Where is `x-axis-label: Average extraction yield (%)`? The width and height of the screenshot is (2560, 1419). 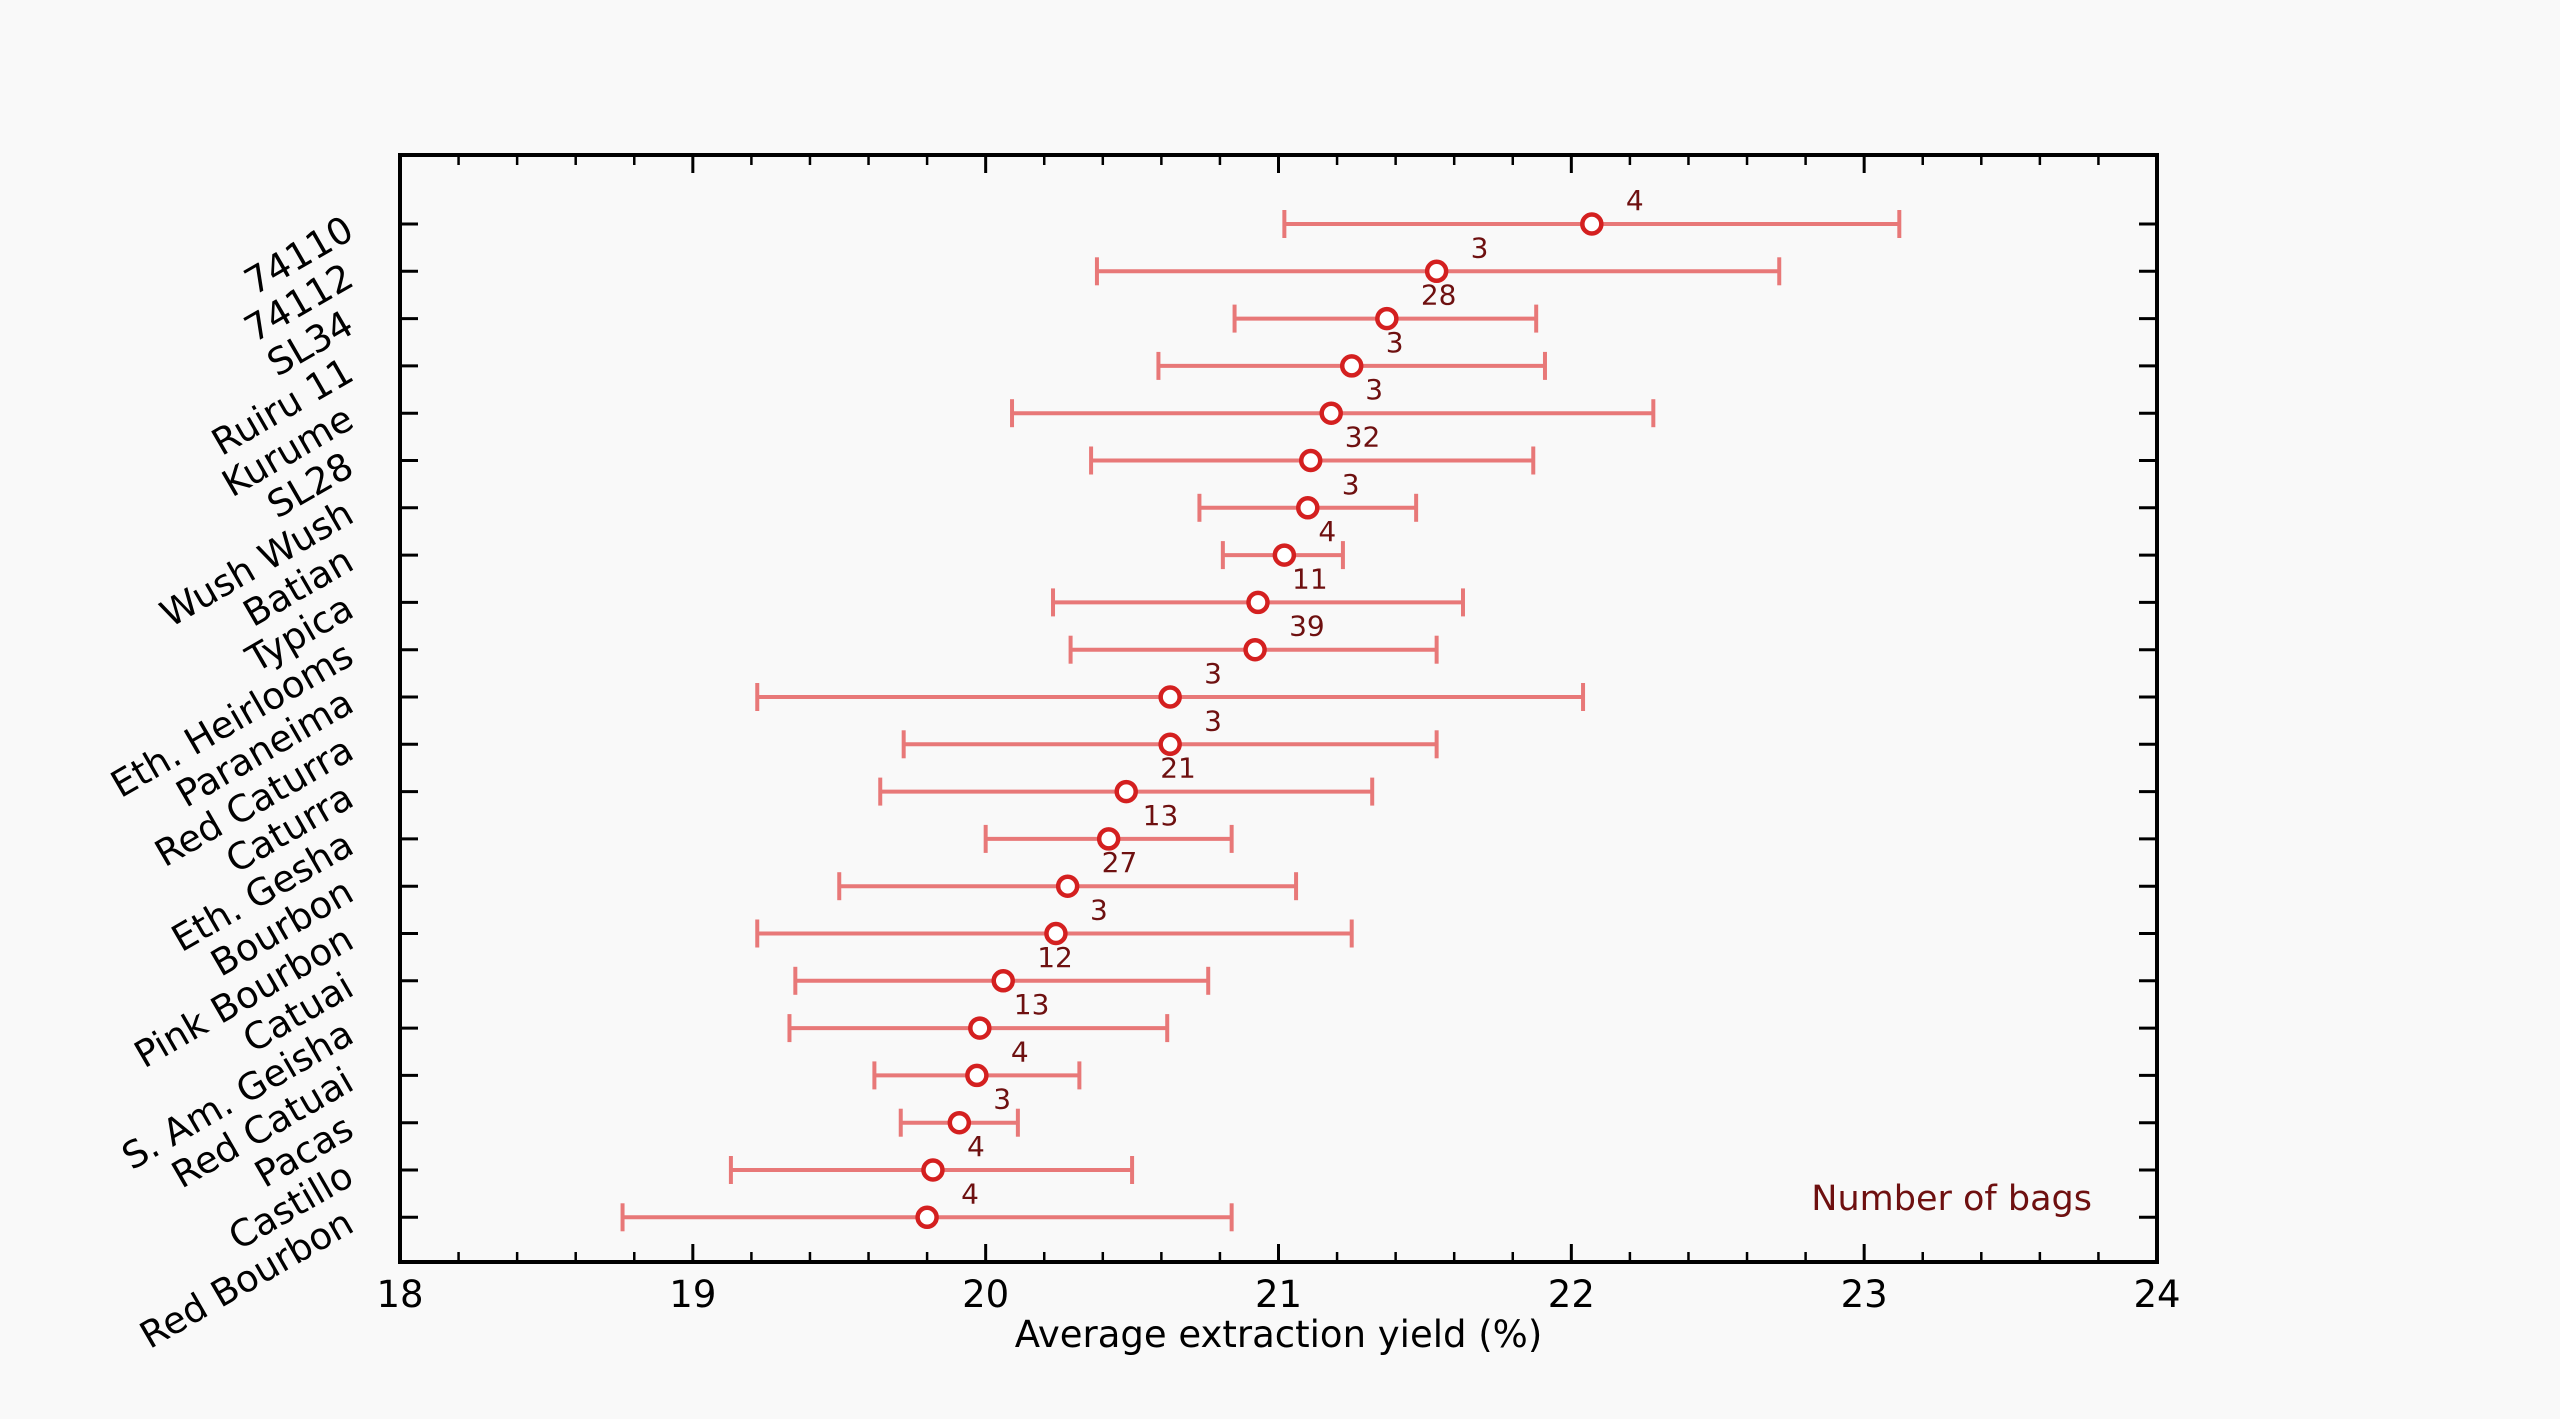 x-axis-label: Average extraction yield (%) is located at coordinates (1279, 1334).